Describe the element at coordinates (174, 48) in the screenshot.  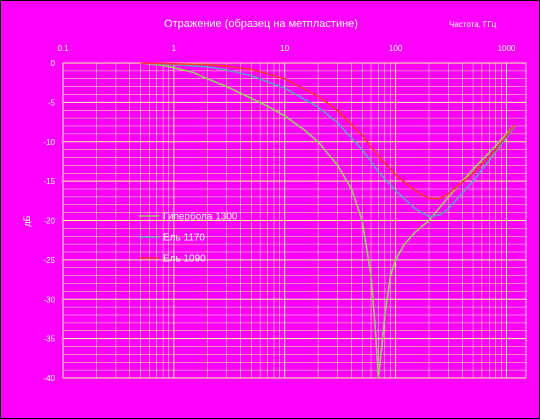
I see `x-tick-label: 1` at that location.